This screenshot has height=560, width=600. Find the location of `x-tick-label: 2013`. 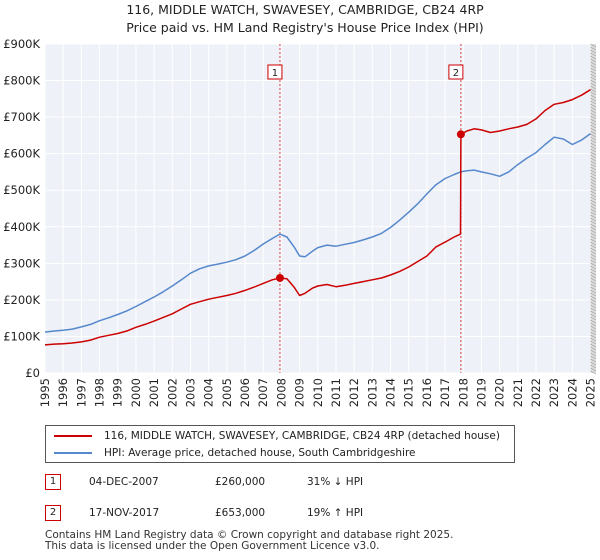

x-tick-label: 2013 is located at coordinates (372, 392).